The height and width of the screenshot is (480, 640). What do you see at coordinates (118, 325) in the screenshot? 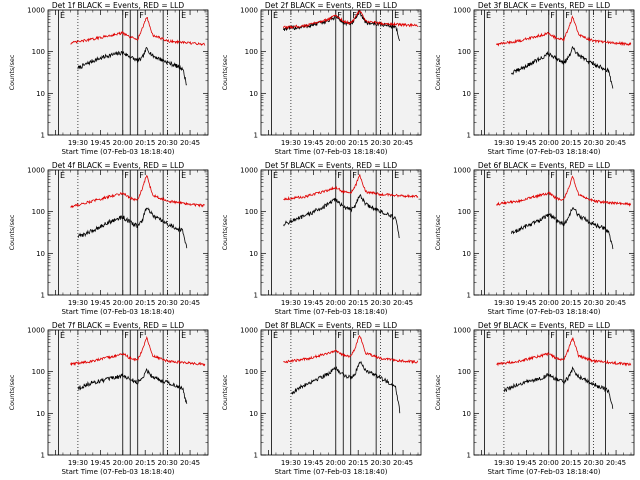
I see `chart-title: Det 7f BLACK = Events, RED = LLD` at bounding box center [118, 325].